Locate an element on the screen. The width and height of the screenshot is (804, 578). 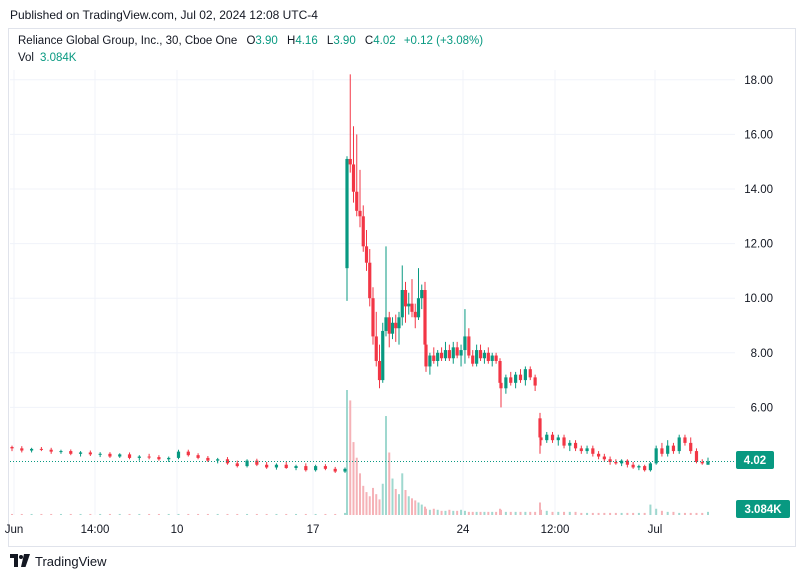
price-tick-label: 16.00 is located at coordinates (758, 135).